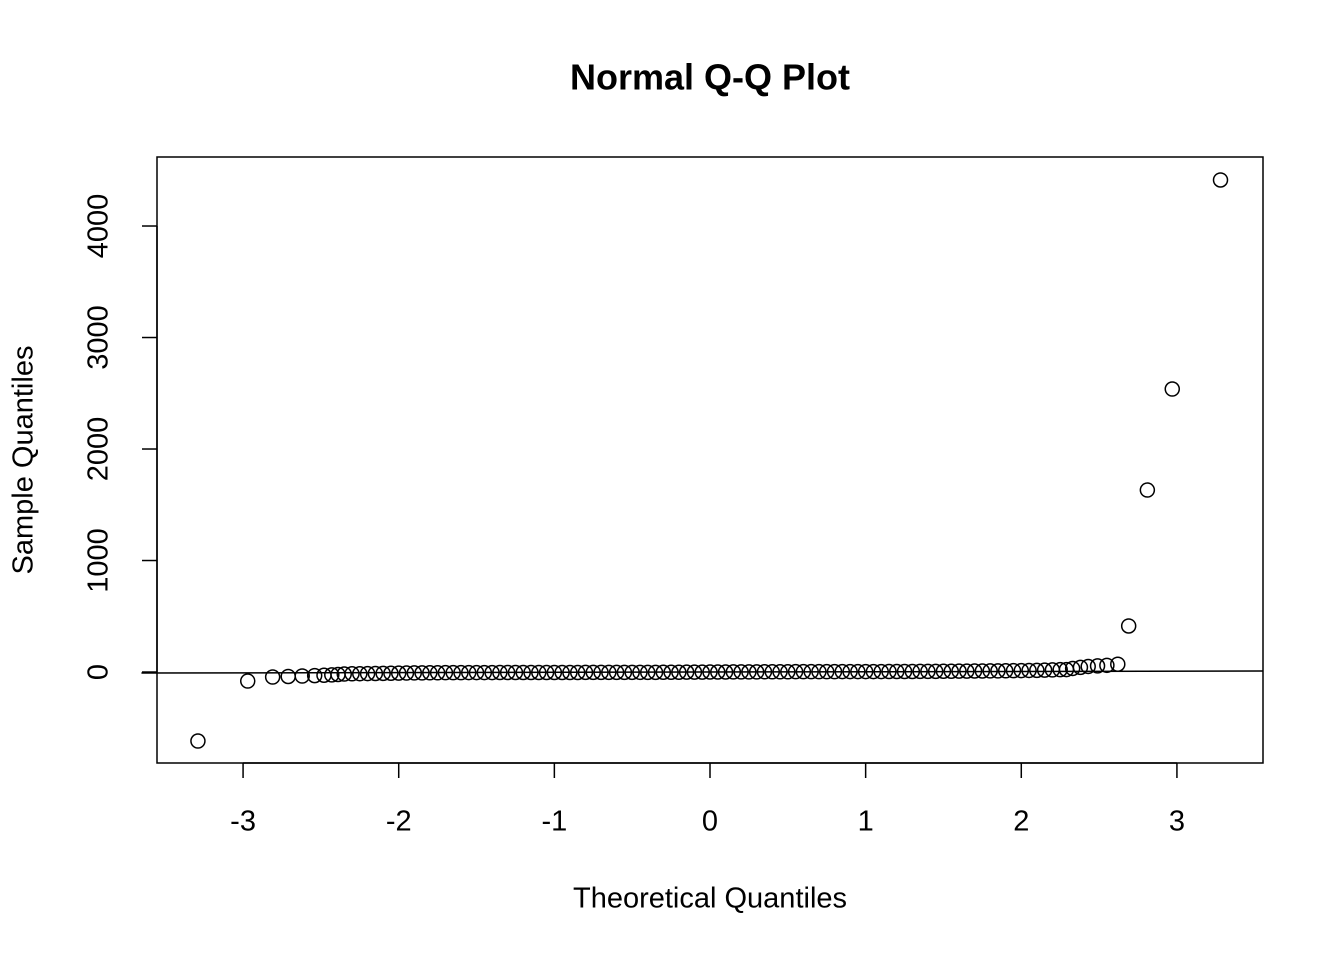  Describe the element at coordinates (399, 822) in the screenshot. I see `x-tick-label: -2` at that location.